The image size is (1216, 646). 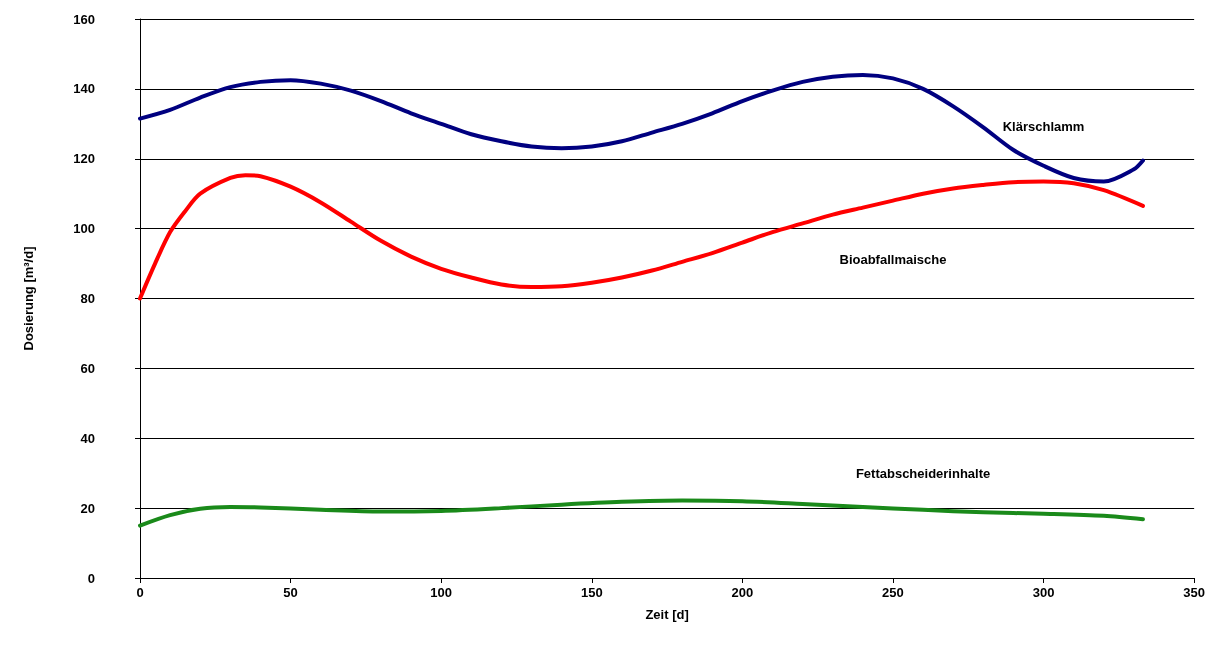 I want to click on series-label: Klärschlamm, so click(x=1043, y=126).